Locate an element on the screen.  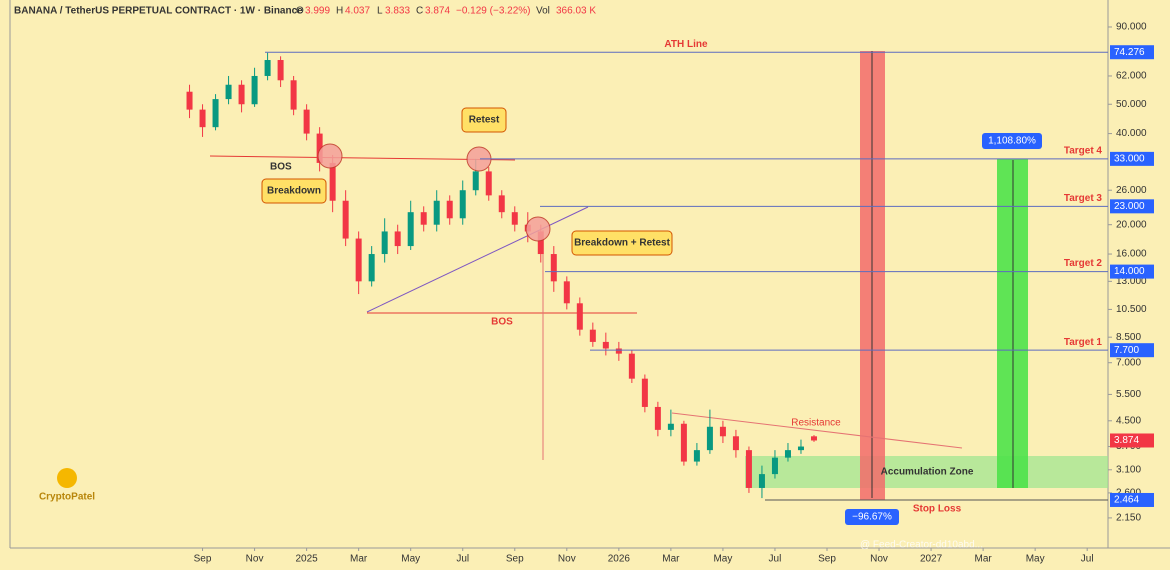
c-label: C is located at coordinates (419, 11).